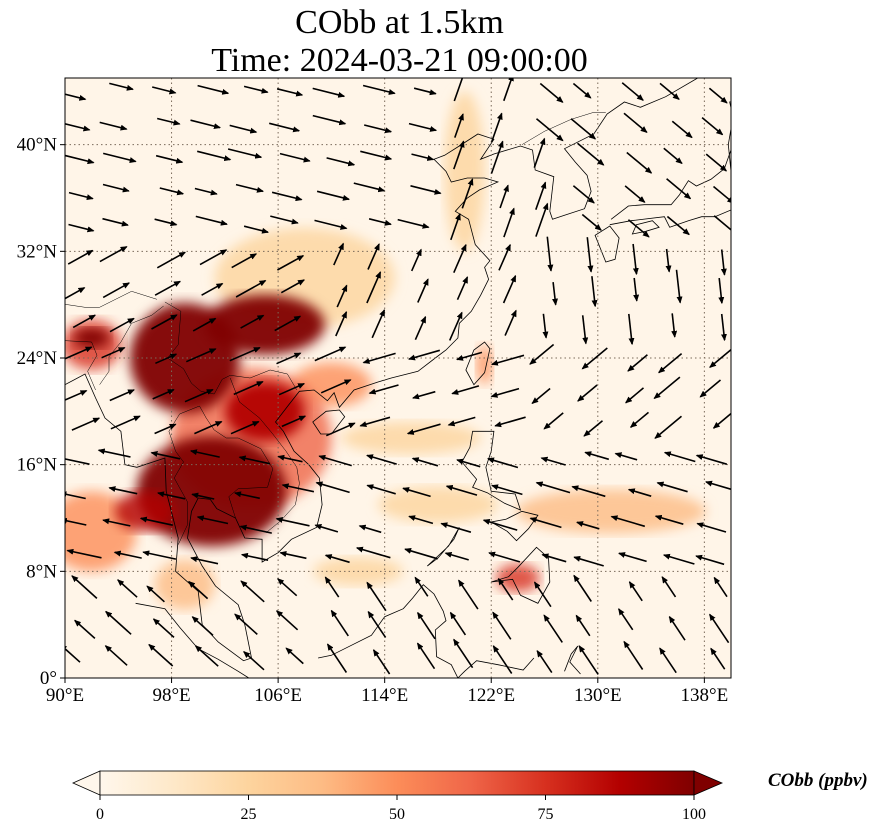 The height and width of the screenshot is (836, 887). Describe the element at coordinates (401, 809) in the screenshot. I see `colorbar-ticks: 0 25 50 75 100` at that location.